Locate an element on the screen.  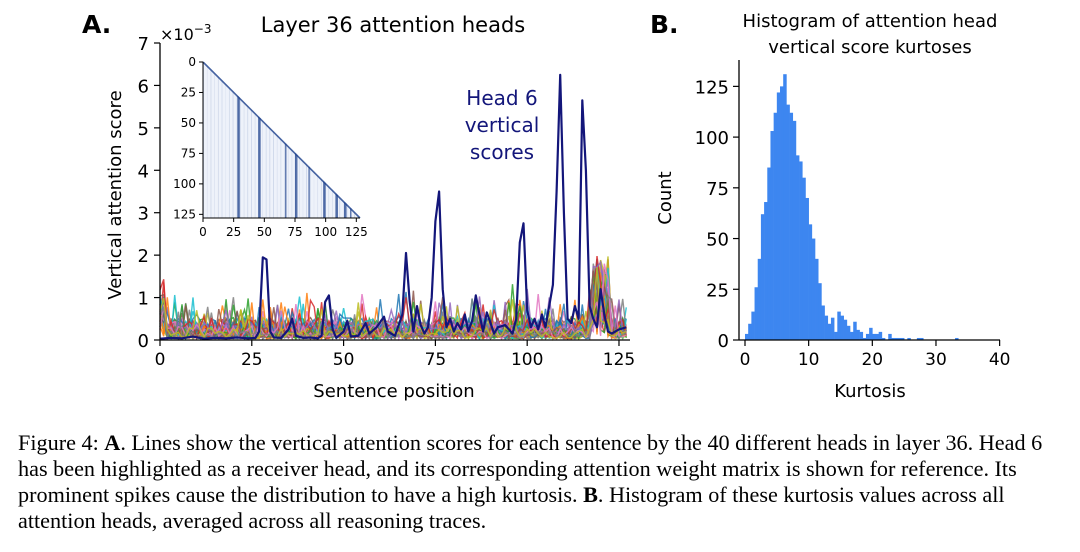
y-tick-label: 2 is located at coordinates (143, 256).